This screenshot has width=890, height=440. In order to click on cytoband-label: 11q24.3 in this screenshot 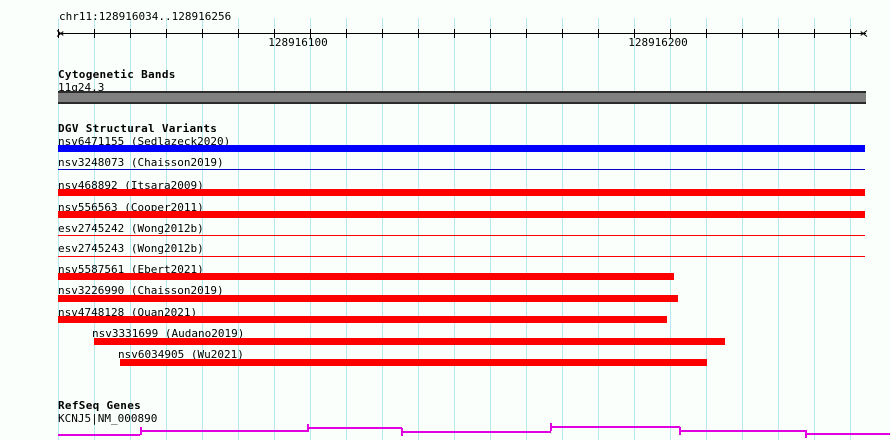, I will do `click(81, 87)`.